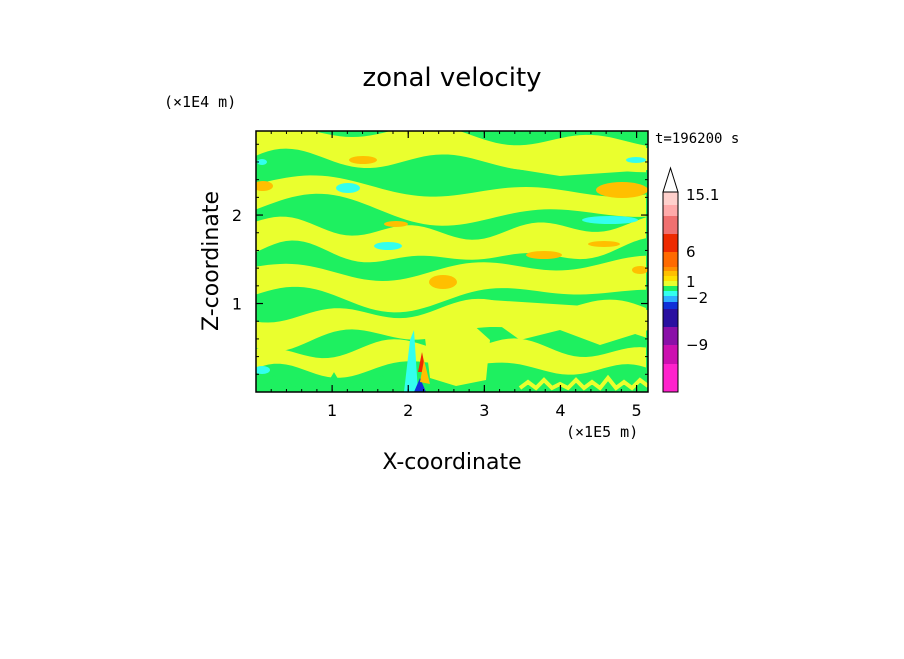 This screenshot has height=659, width=904. I want to click on time-label: t=196200 s, so click(697, 139).